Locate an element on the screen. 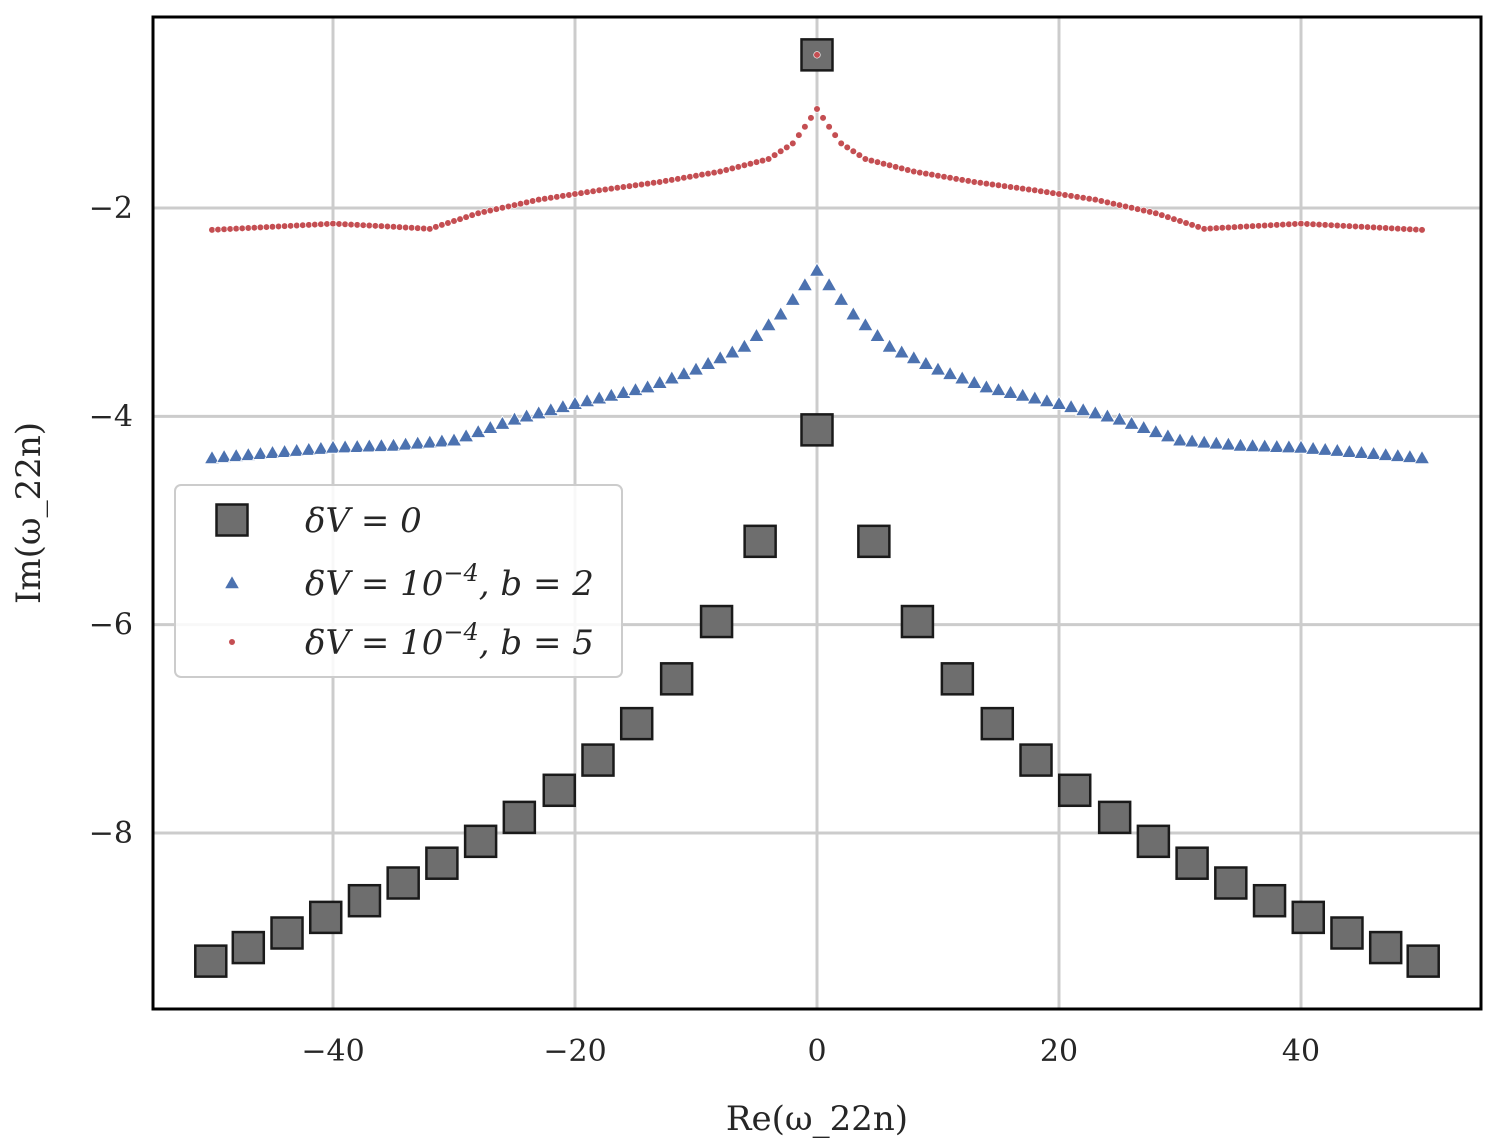 This screenshot has height=1147, width=1496. x-tick-label: 40 is located at coordinates (1301, 1051).